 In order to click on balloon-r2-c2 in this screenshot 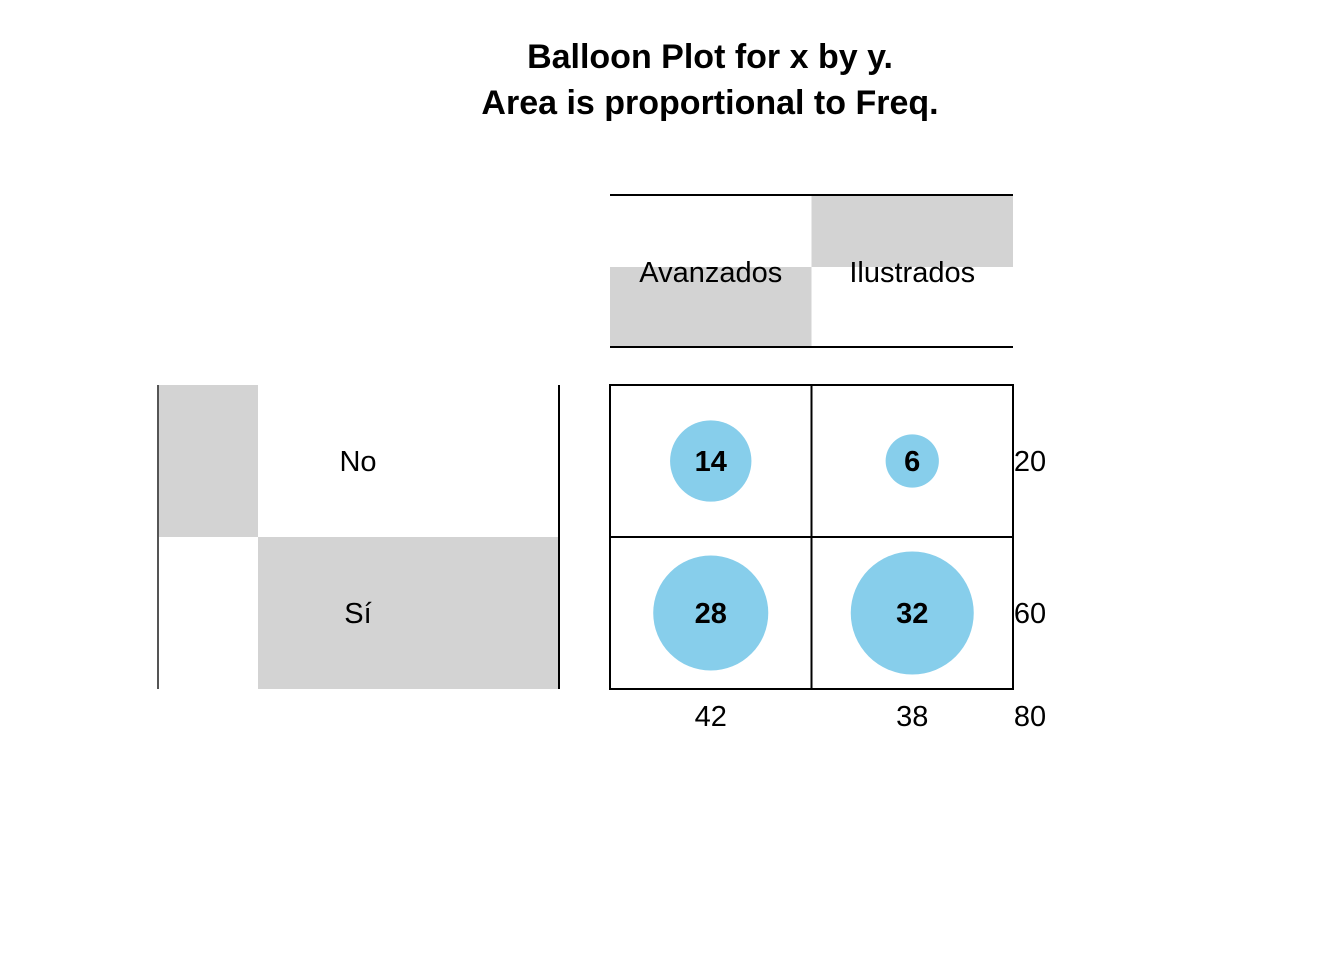, I will do `click(912, 613)`.